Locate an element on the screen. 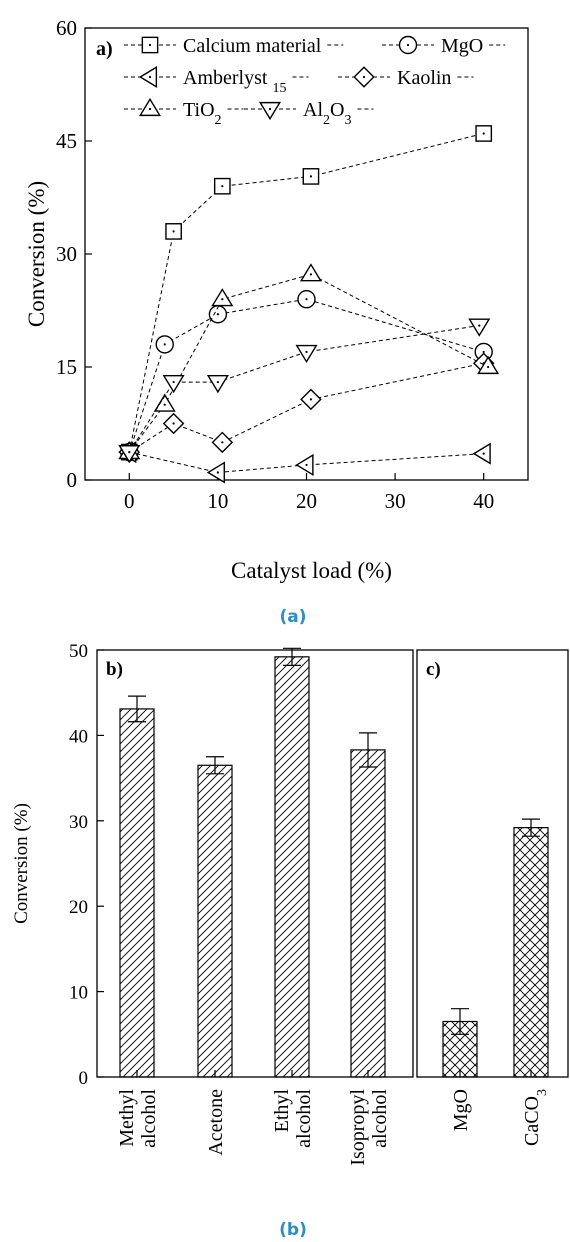  legend-item-kaolin: Kaolin is located at coordinates (406, 77).